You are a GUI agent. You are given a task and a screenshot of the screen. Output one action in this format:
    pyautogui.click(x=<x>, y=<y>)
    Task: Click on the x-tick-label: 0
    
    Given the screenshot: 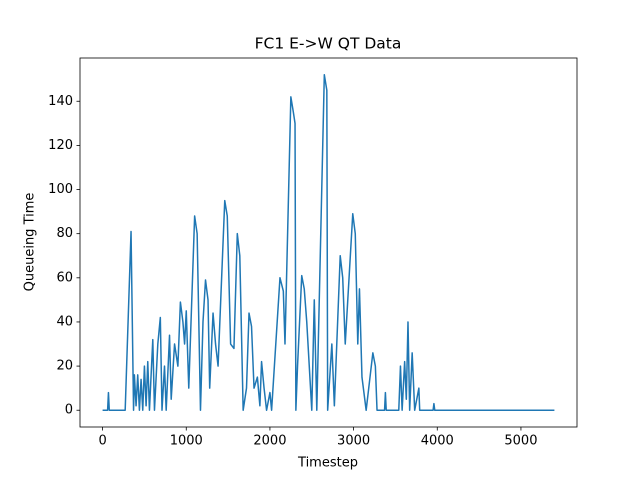 What is the action you would take?
    pyautogui.click(x=102, y=441)
    